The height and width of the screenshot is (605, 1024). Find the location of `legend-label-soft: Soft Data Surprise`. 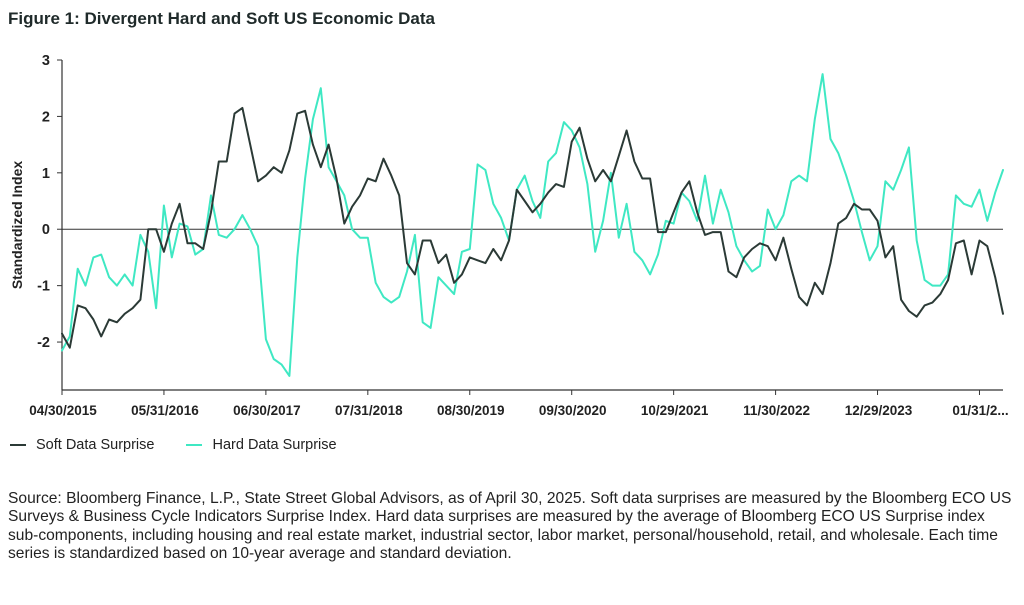

legend-label-soft: Soft Data Surprise is located at coordinates (95, 445).